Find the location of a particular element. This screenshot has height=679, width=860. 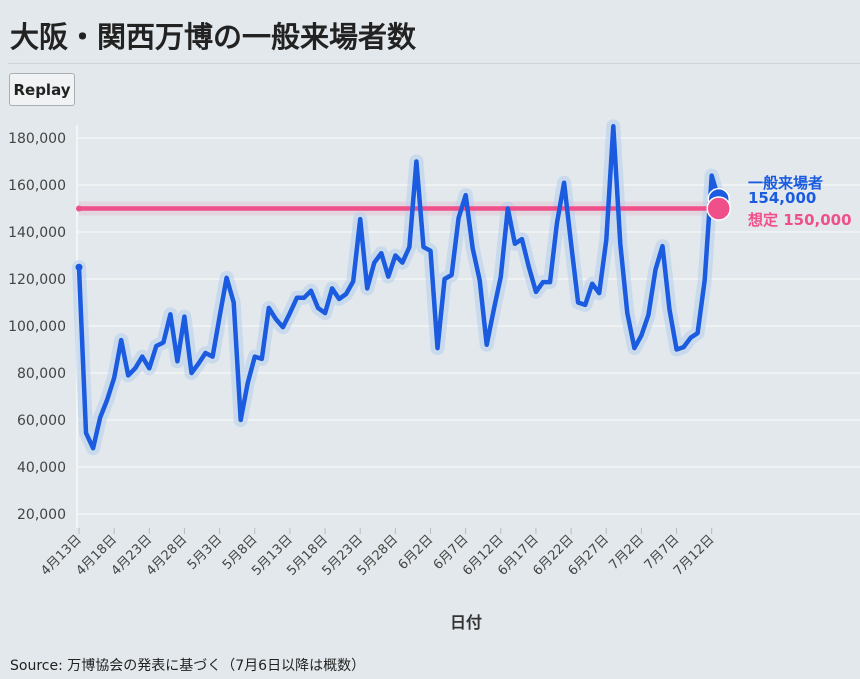

target-end-point is located at coordinates (718, 208).